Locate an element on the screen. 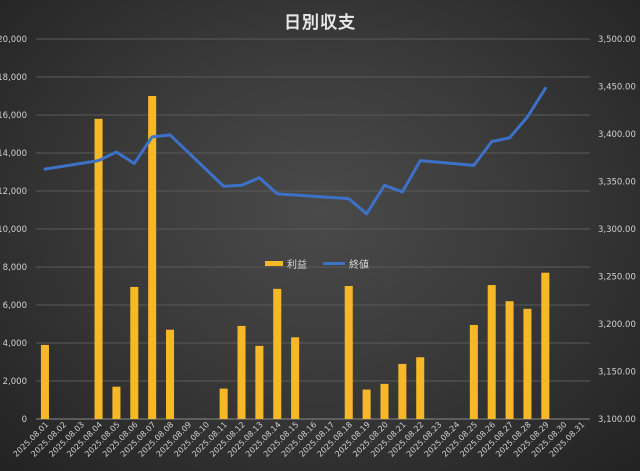 The image size is (640, 471). left-axis-tick-label: 18,000 is located at coordinates (13, 78).